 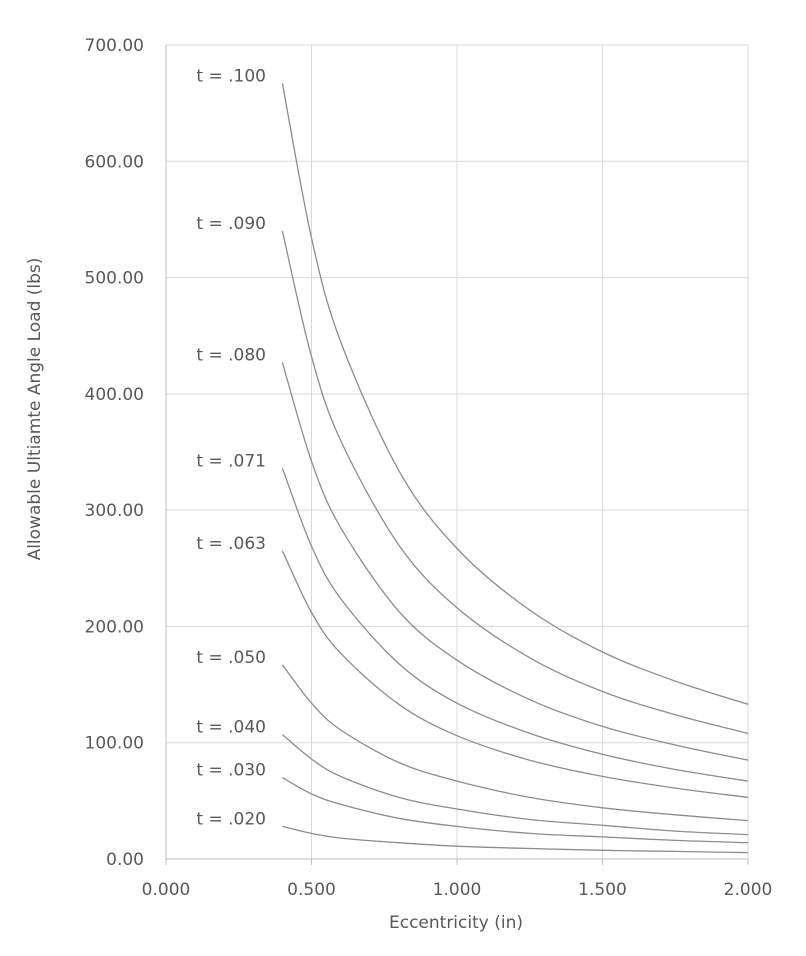 What do you see at coordinates (311, 890) in the screenshot?
I see `x-tick-label: 0.500` at bounding box center [311, 890].